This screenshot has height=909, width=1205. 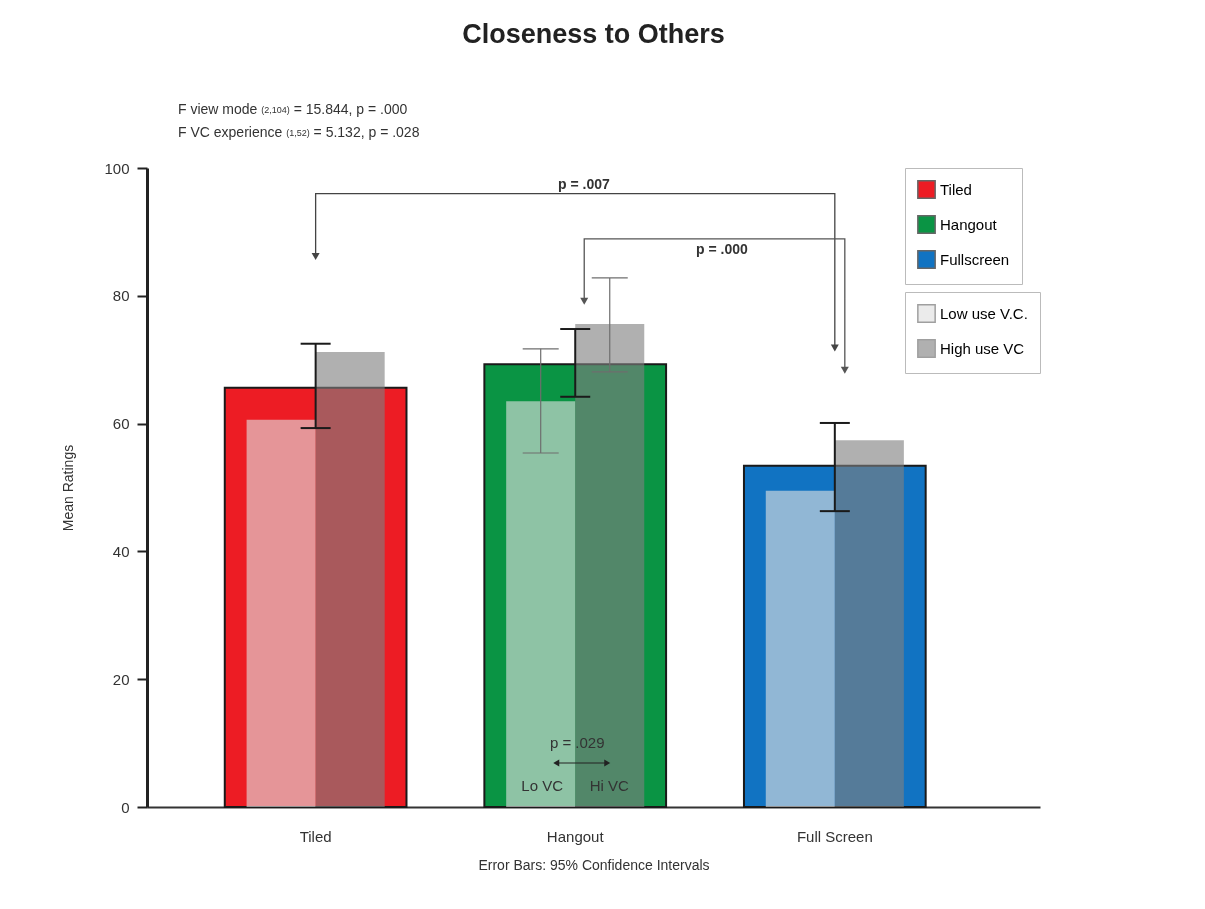 What do you see at coordinates (834, 836) in the screenshot?
I see `x-tick-label: Full Screen` at bounding box center [834, 836].